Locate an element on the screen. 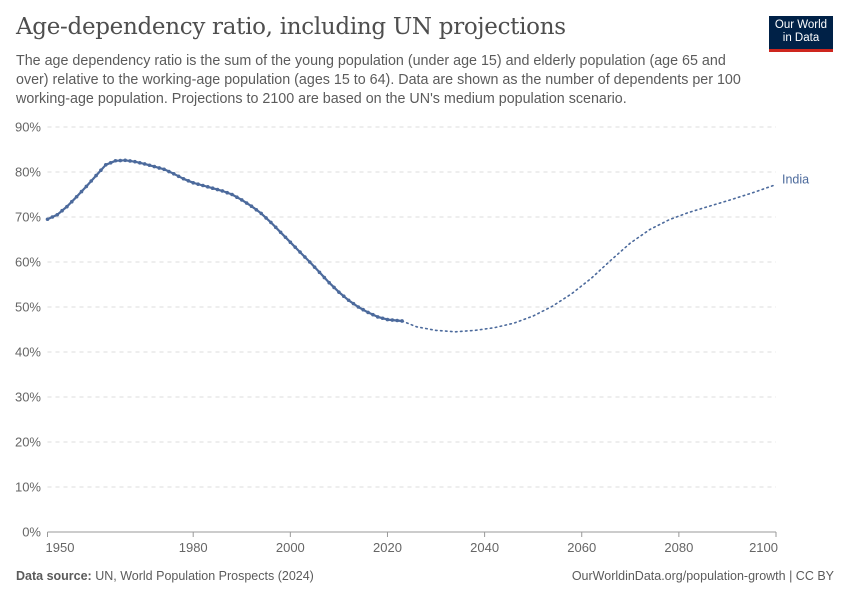  y-tick-label: 80% is located at coordinates (28, 172).